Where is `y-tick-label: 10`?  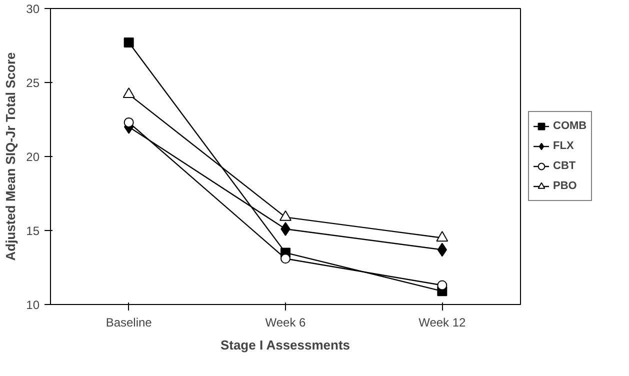 y-tick-label: 10 is located at coordinates (33, 305).